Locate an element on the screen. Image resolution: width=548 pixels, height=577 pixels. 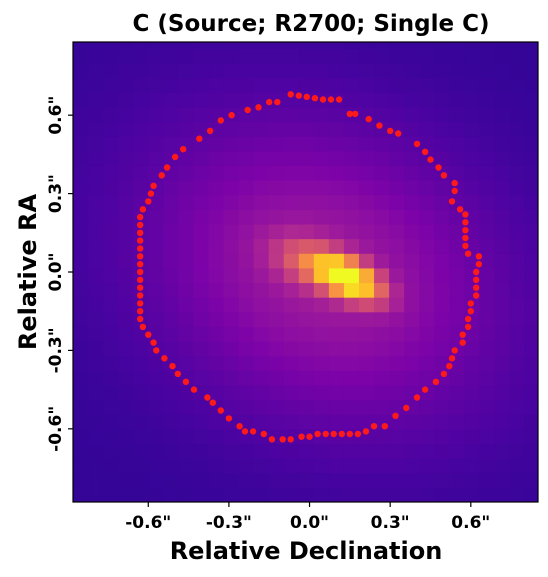
y-axis-ticks: 0.6" 0.3" 0.0" -0.3" -0.6" is located at coordinates (59, 274).